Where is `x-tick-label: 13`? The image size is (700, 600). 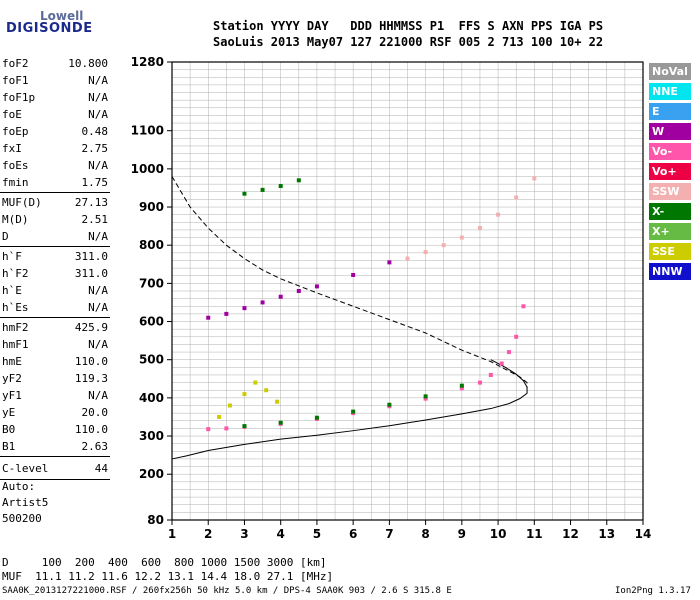 x-tick-label: 13 is located at coordinates (606, 534).